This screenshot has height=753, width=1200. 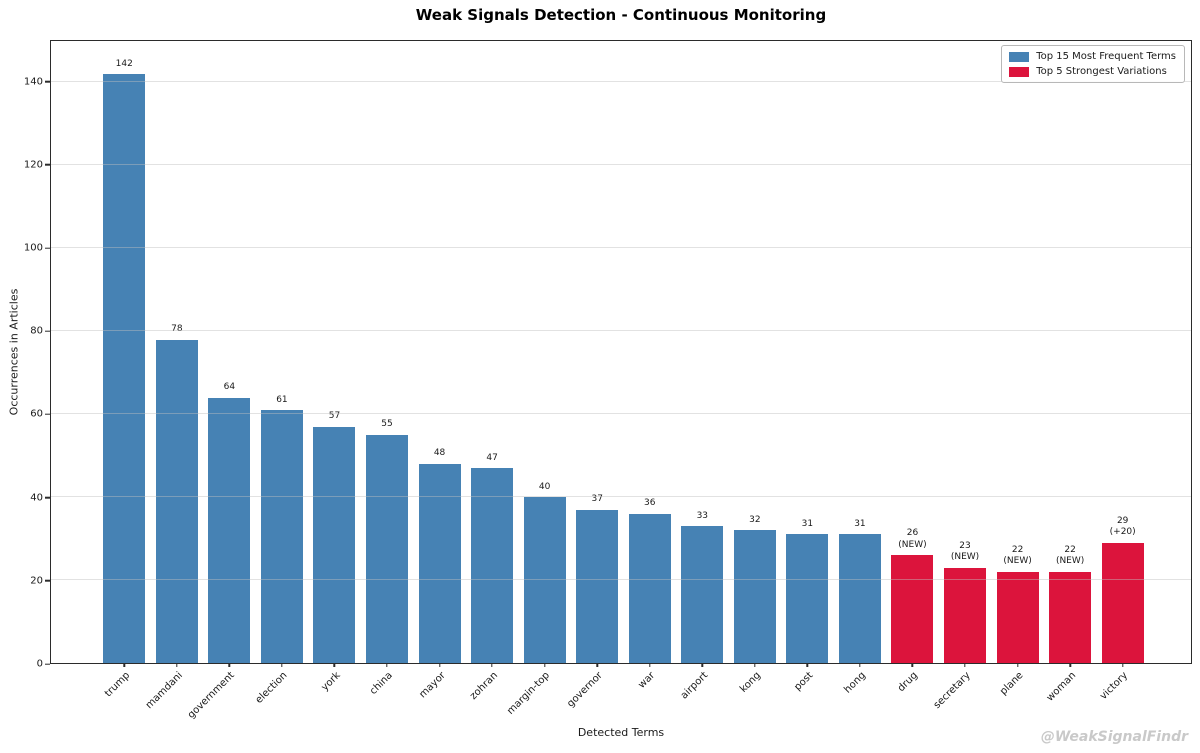 What do you see at coordinates (538, 379) in the screenshot?
I see `bar-slot: 40 margin-top` at bounding box center [538, 379].